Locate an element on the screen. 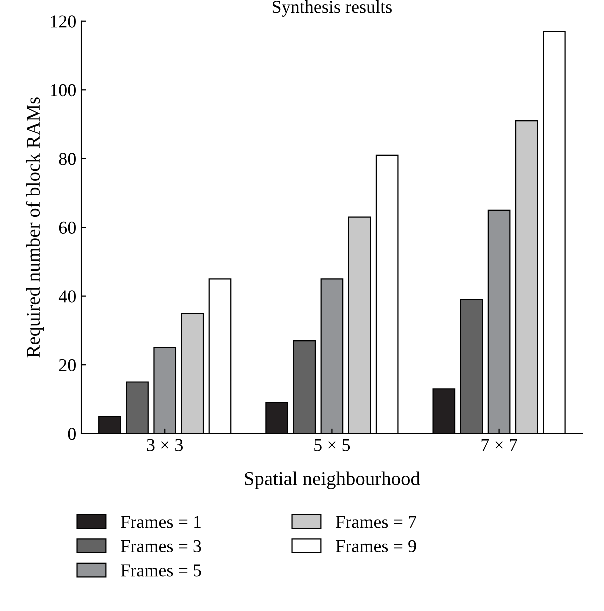  y-tick-label: 40 is located at coordinates (67, 296).